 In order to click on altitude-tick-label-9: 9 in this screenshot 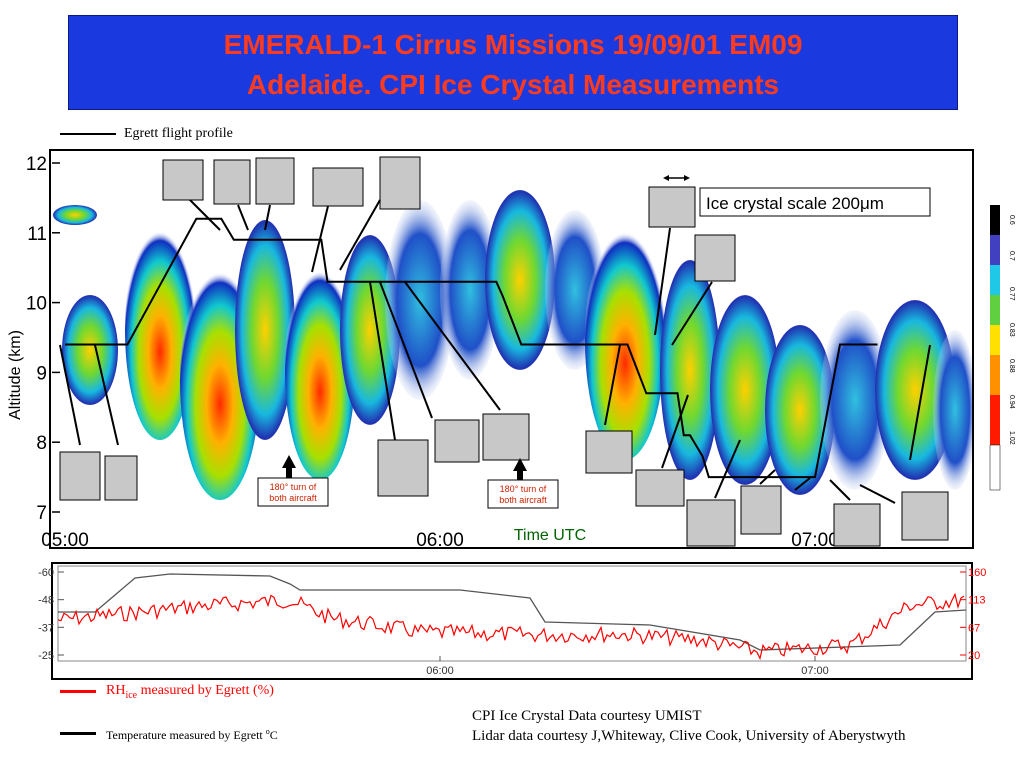, I will do `click(41, 373)`.